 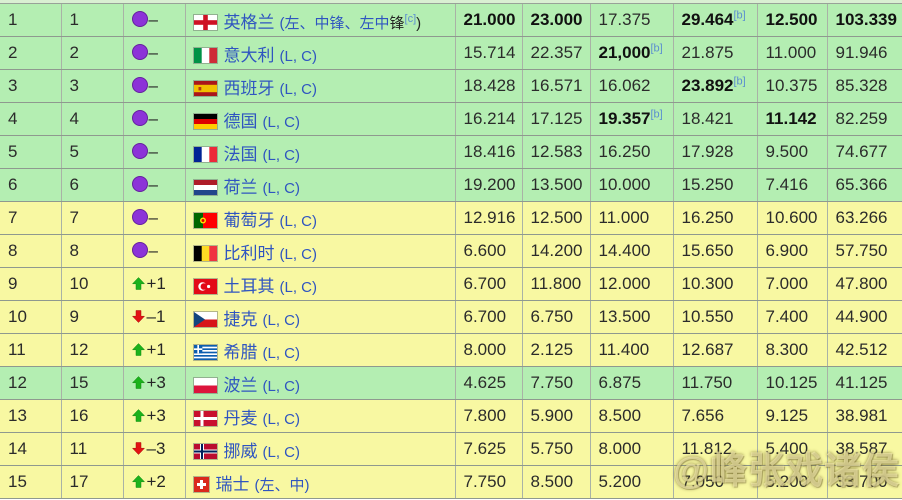 I want to click on score-cell: 14.200, so click(x=556, y=251).